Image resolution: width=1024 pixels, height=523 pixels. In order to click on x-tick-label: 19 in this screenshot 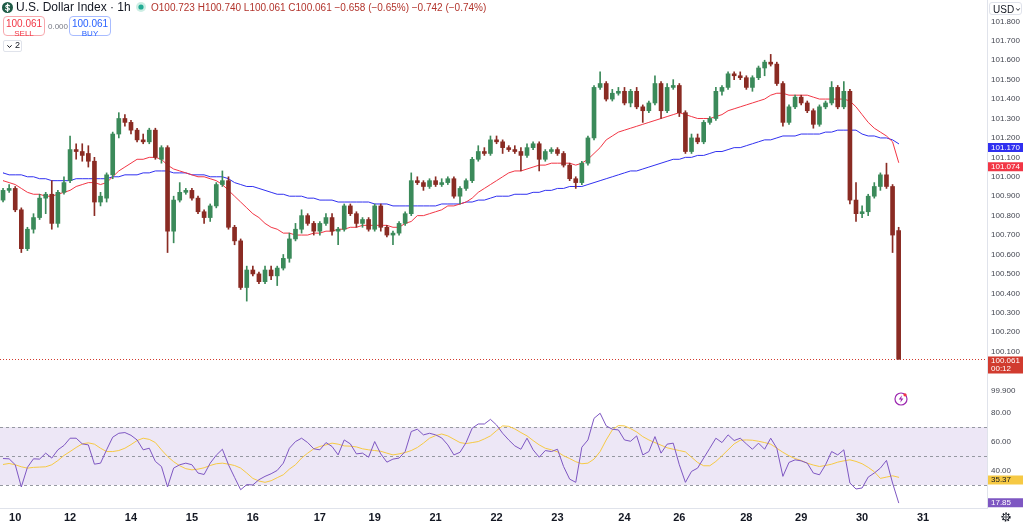, I will do `click(374, 516)`.